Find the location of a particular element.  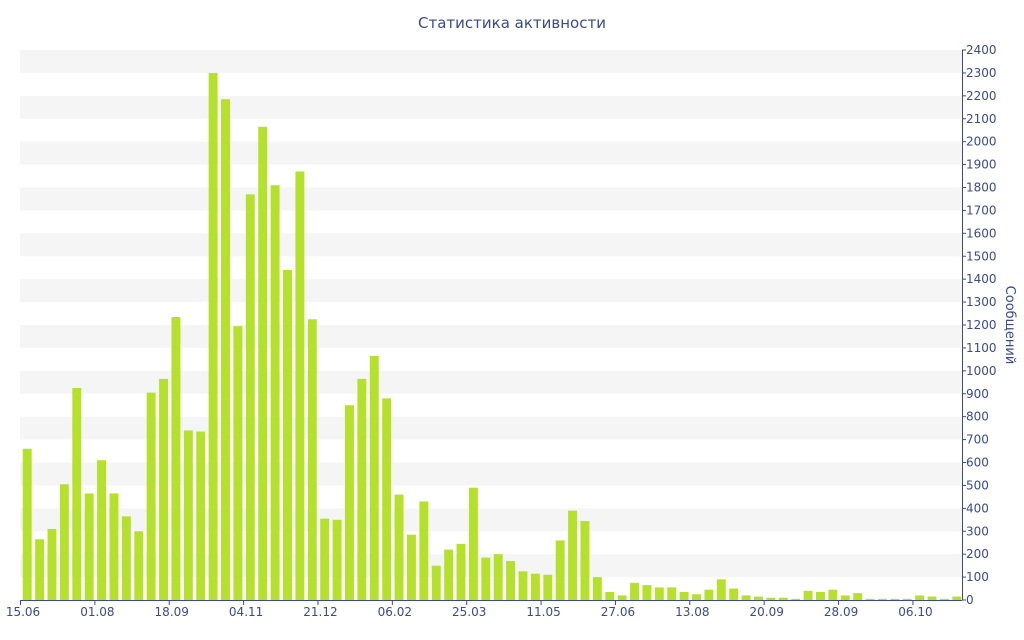

y-tick-label: 100 is located at coordinates (977, 577).